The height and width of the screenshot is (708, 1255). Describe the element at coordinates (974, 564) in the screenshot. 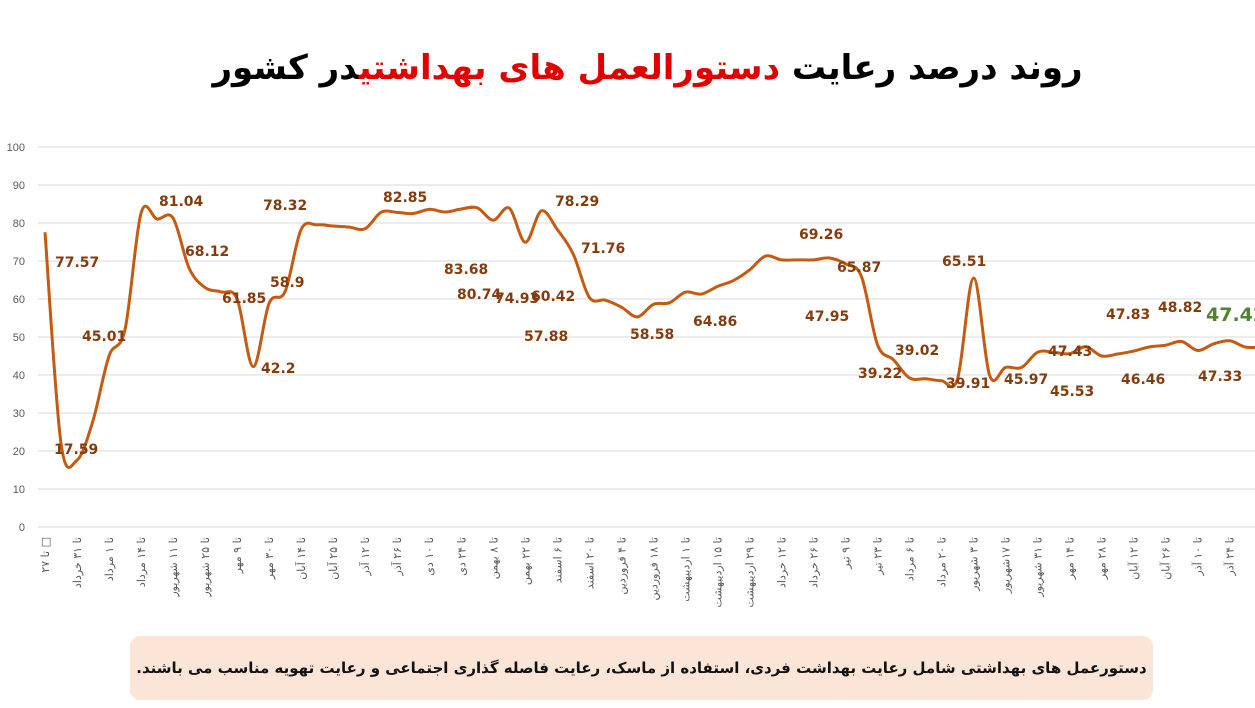

I see `x-tick-label: تا ۳ شهریور` at that location.